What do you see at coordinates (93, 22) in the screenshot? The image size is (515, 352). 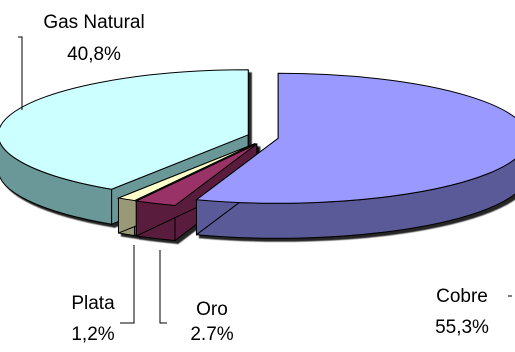 I see `slice-name-gas-natural: Gas Natural` at bounding box center [93, 22].